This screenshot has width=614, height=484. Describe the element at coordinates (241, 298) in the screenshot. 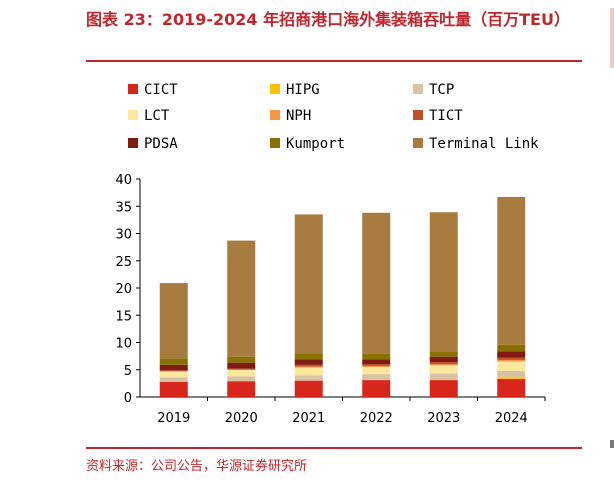

I see `bar-segment-terminal-link-2020` at that location.